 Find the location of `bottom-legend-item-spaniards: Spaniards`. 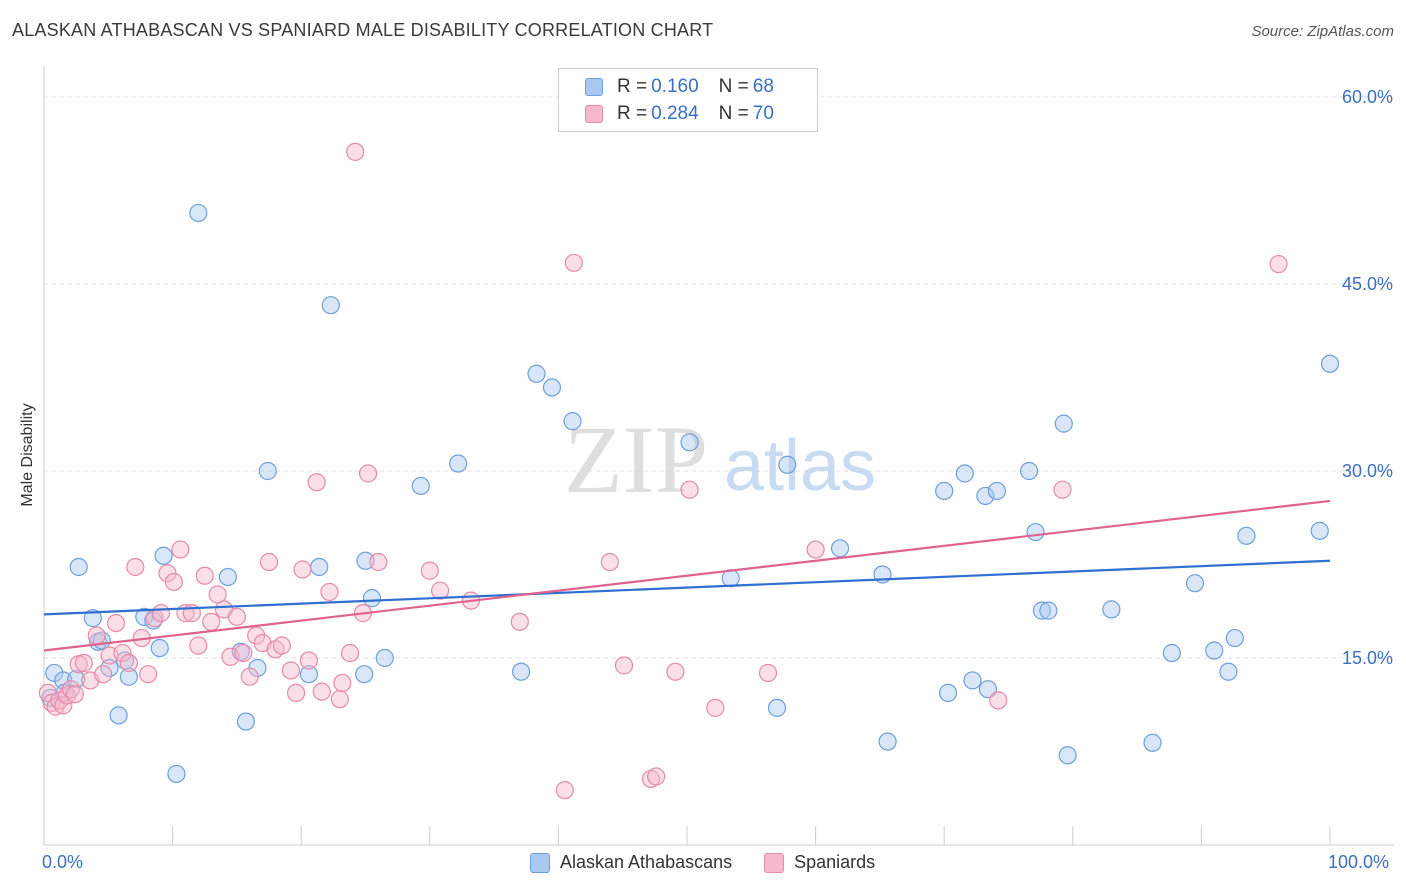

bottom-legend-item-spaniards: Spaniards is located at coordinates (819, 862).